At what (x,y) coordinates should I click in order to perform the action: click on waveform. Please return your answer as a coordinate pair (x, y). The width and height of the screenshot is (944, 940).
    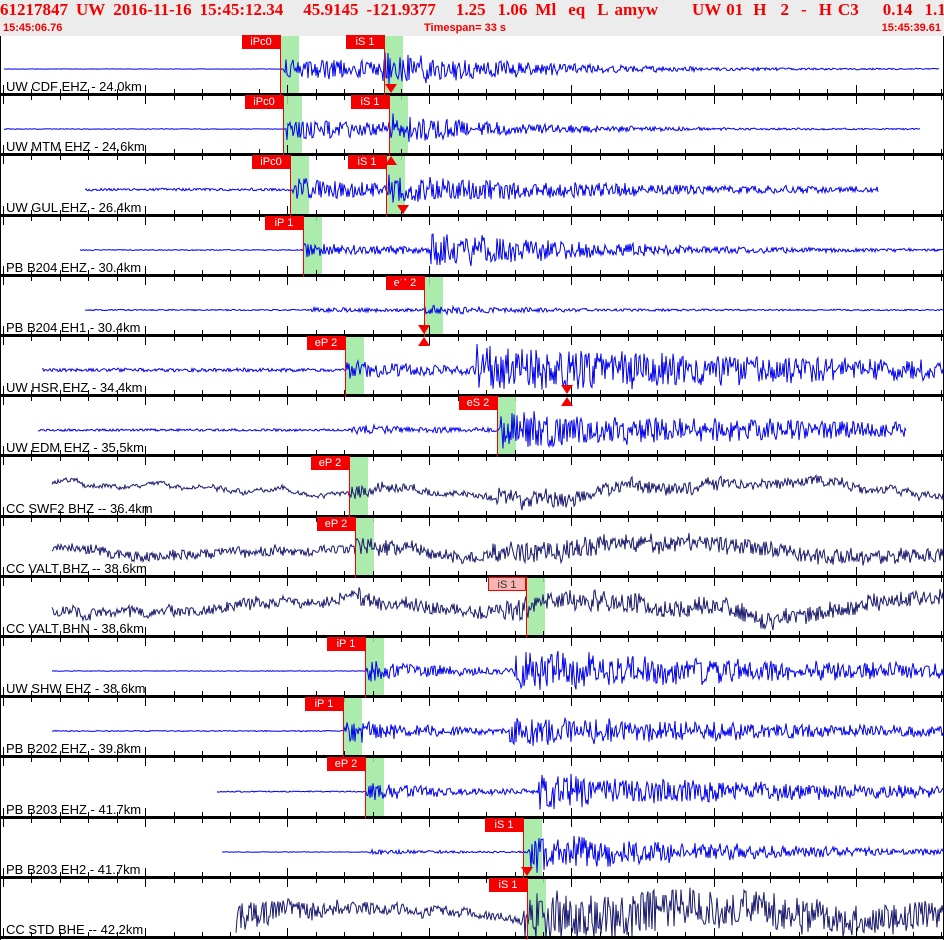
    Looking at the image, I should click on (492, 366).